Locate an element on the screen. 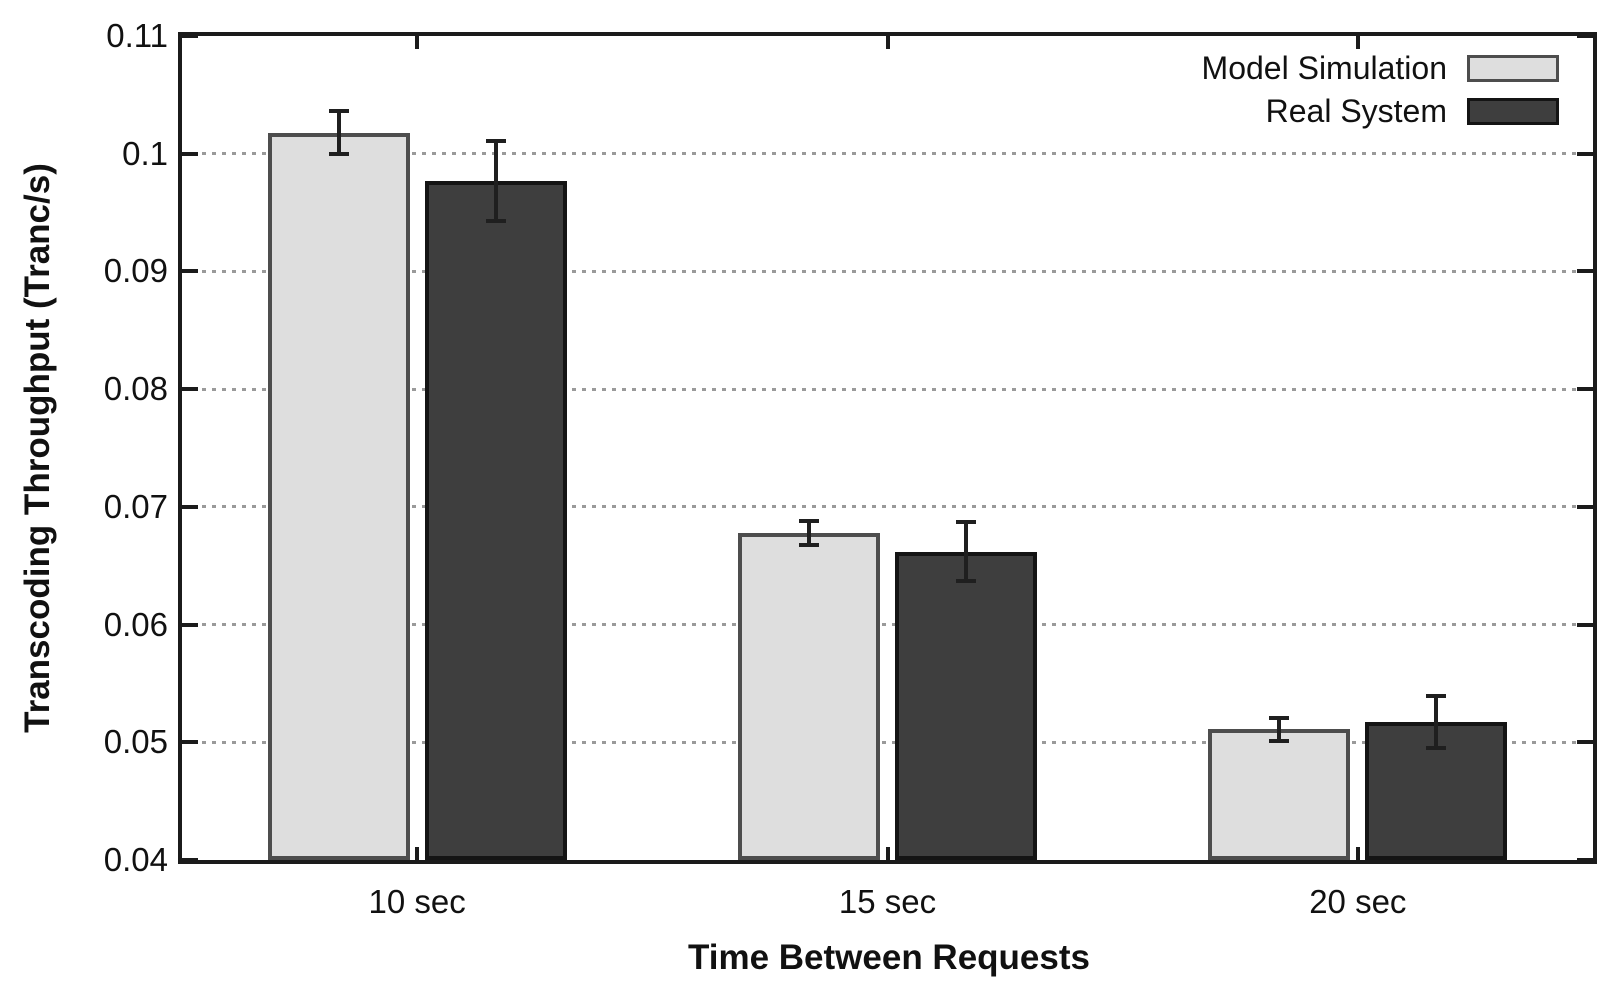  y-tick-label: 0.11 is located at coordinates (137, 35).